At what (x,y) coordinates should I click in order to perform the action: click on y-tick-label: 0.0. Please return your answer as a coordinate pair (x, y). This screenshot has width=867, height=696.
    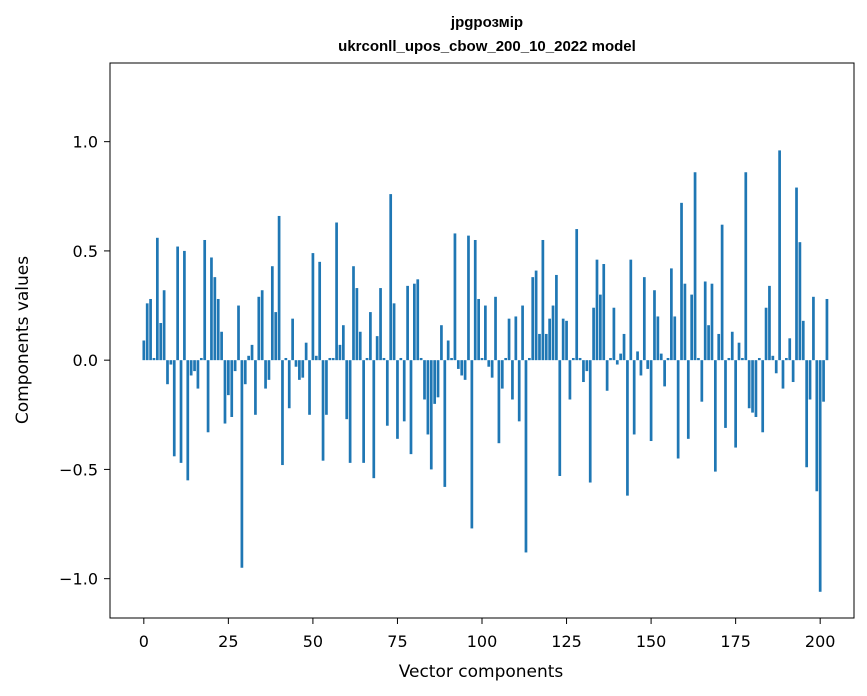
    Looking at the image, I should click on (85, 360).